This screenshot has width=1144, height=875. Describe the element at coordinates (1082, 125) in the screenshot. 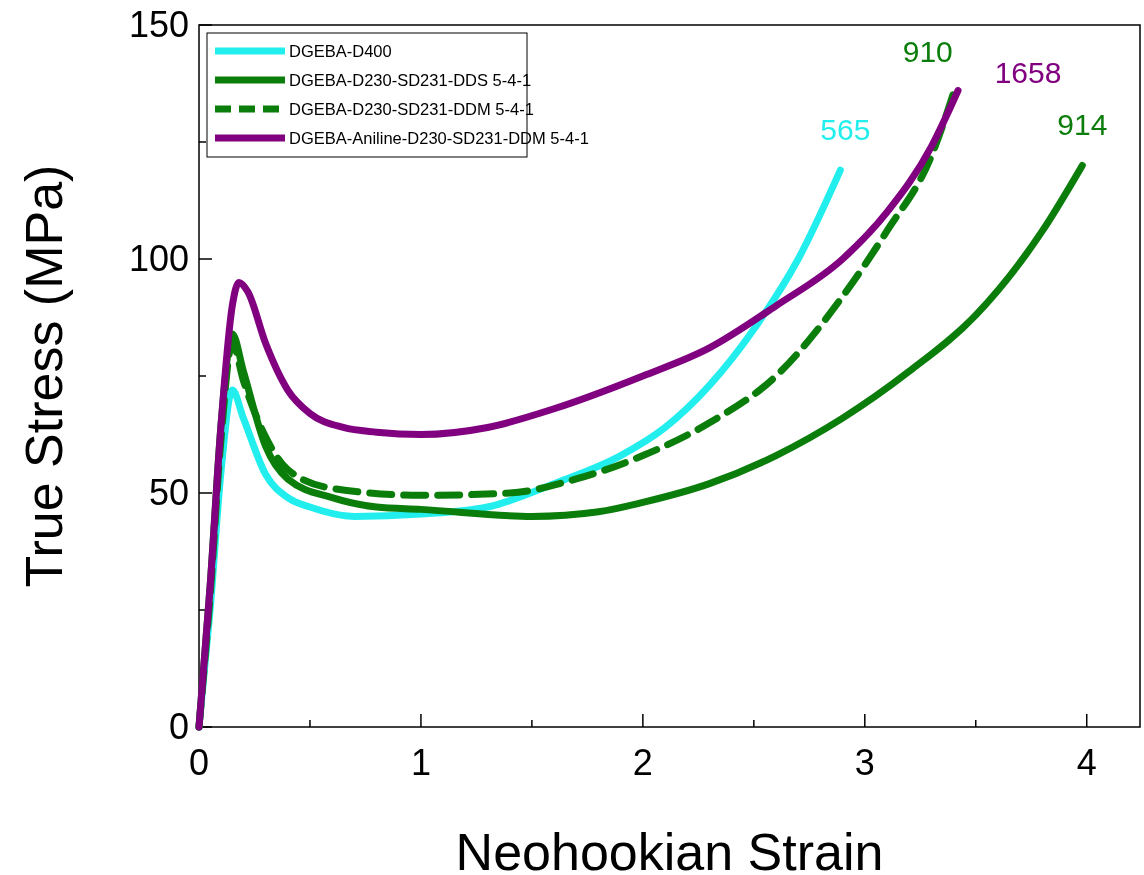

I see `annotation: 914` at that location.